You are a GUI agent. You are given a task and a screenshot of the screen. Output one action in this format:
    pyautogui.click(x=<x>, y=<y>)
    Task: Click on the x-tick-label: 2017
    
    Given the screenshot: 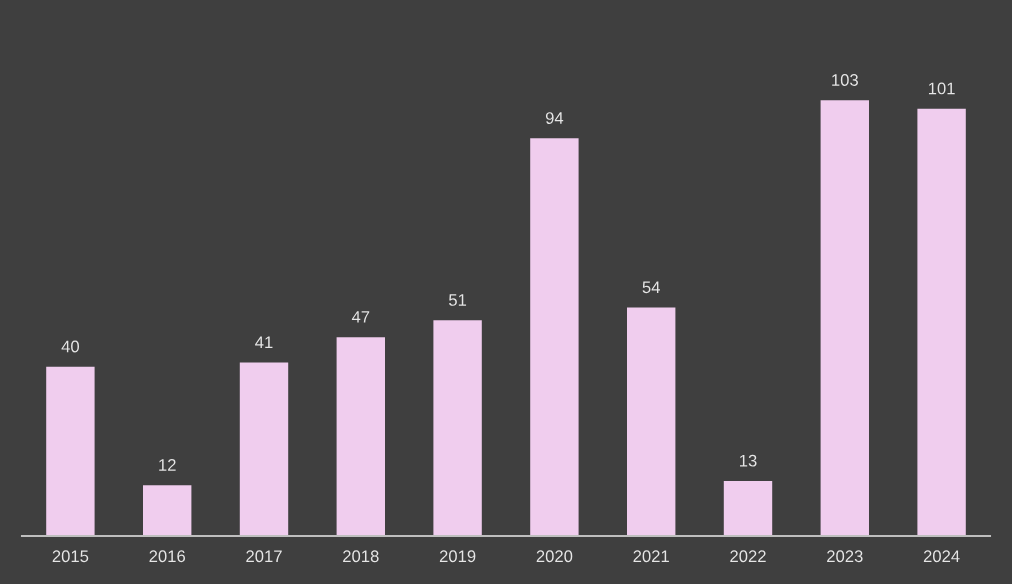 What is the action you would take?
    pyautogui.click(x=264, y=556)
    